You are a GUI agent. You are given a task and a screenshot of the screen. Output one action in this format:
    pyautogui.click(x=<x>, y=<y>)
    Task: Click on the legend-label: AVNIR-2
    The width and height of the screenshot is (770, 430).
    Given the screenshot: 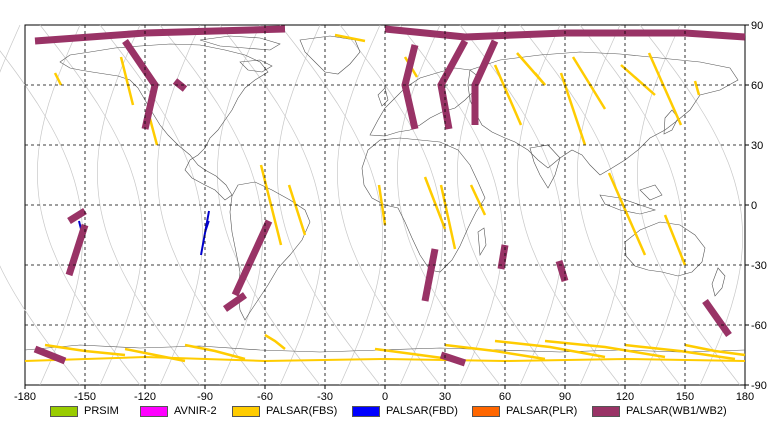 What is the action you would take?
    pyautogui.click(x=195, y=411)
    